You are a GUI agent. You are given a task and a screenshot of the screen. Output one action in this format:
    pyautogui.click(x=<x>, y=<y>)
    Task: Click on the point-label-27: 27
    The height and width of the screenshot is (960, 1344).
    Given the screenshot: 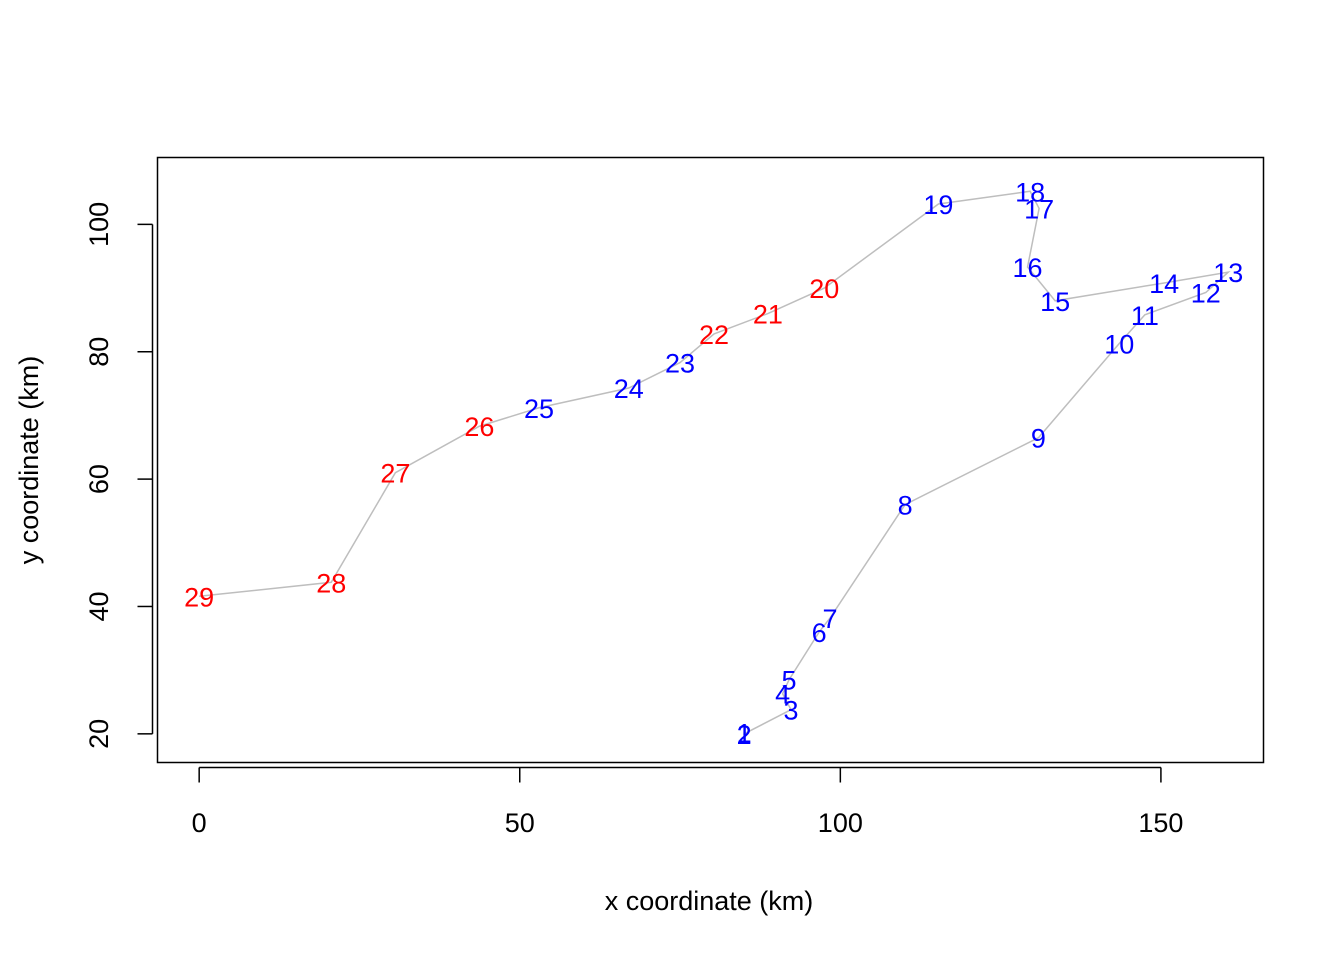 What is the action you would take?
    pyautogui.click(x=395, y=474)
    